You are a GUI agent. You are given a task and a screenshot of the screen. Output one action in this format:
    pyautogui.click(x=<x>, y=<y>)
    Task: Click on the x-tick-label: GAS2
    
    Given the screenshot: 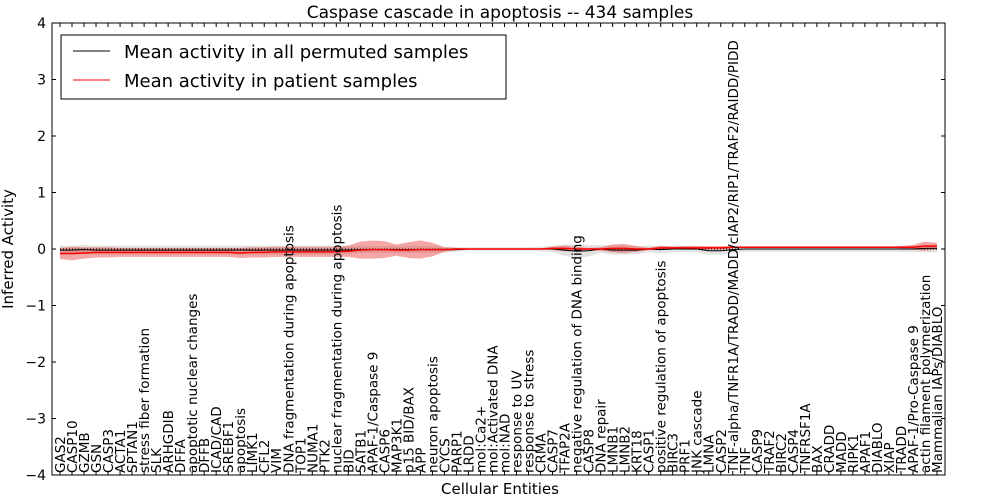 What is the action you would take?
    pyautogui.click(x=61, y=454)
    